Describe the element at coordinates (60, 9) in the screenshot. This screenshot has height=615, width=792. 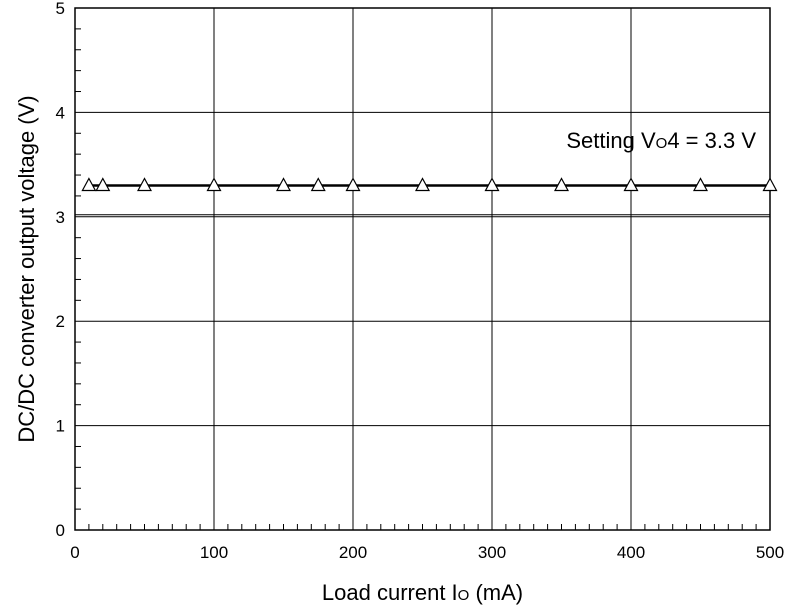
I see `y-tick-label: 5` at that location.